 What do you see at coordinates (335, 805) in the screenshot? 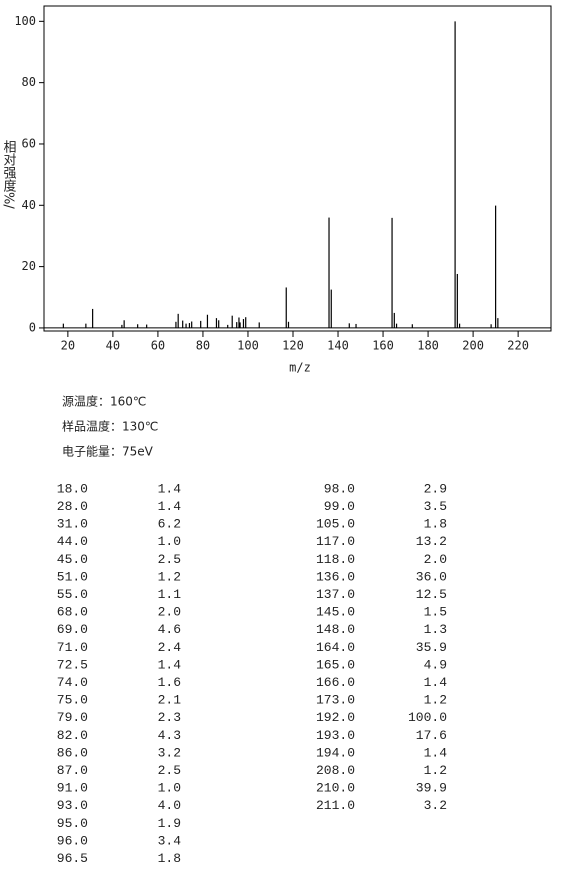
I see `table-mz: 211.0` at bounding box center [335, 805].